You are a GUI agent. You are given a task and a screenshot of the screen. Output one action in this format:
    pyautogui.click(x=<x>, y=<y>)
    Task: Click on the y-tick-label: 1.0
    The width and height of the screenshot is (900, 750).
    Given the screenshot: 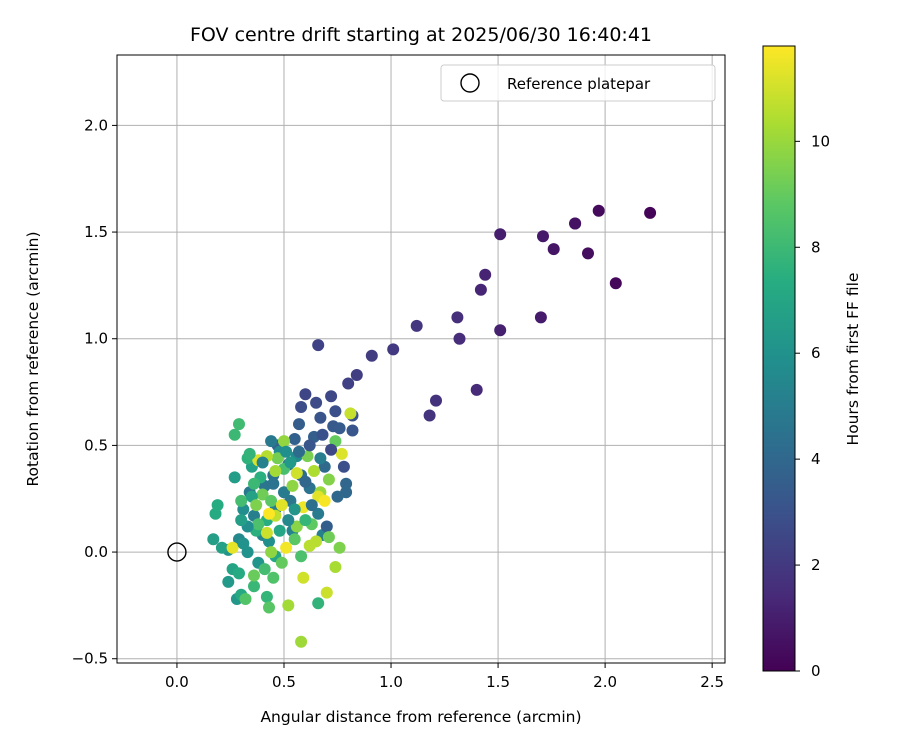 What is the action you would take?
    pyautogui.click(x=96, y=339)
    